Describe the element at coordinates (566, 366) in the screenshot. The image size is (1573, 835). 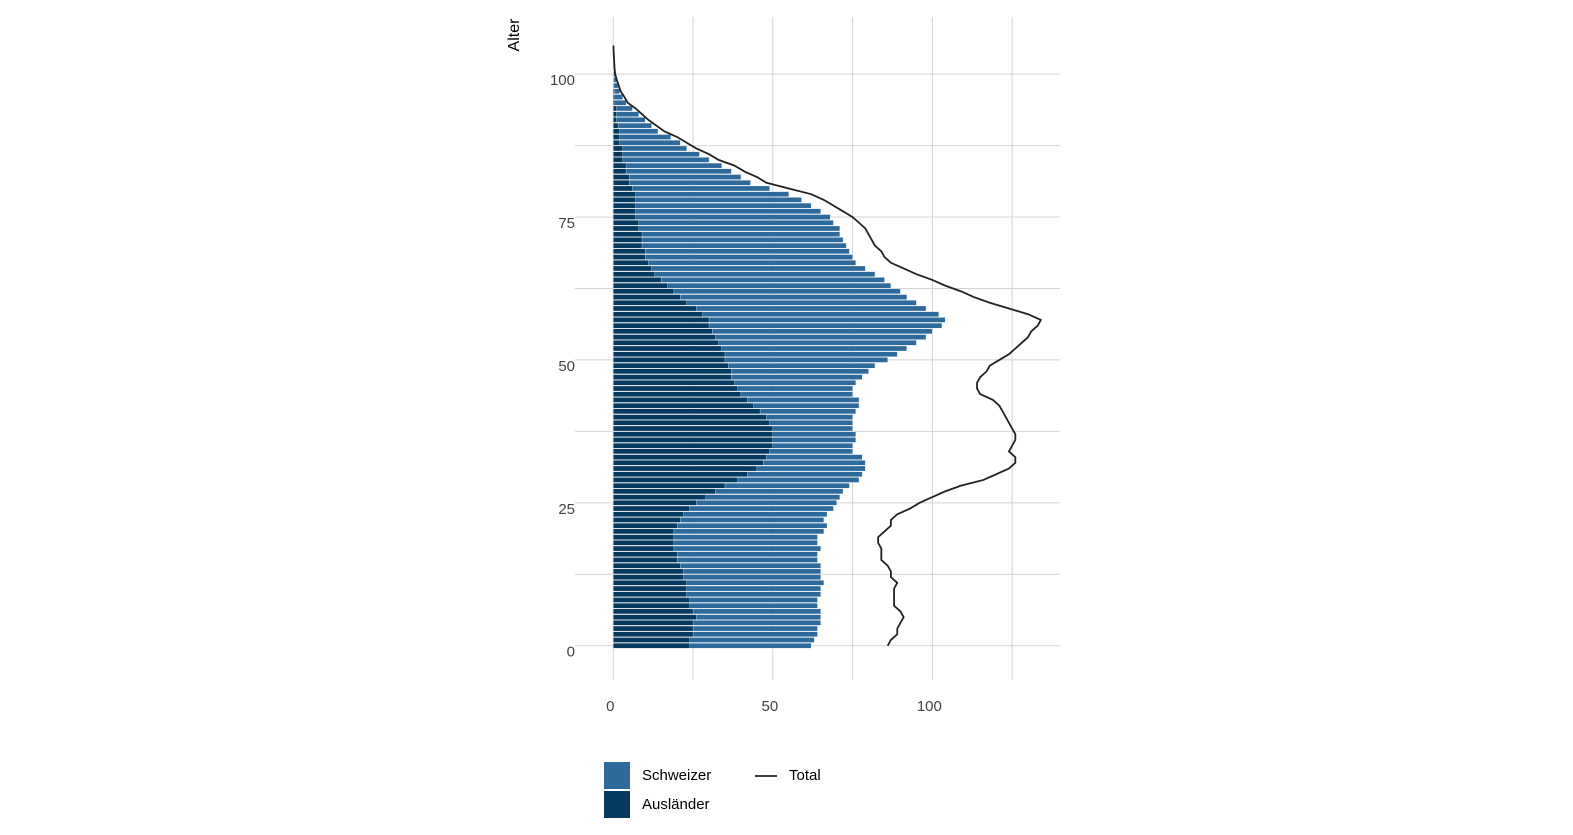
I see `y-tick-label: 50` at that location.